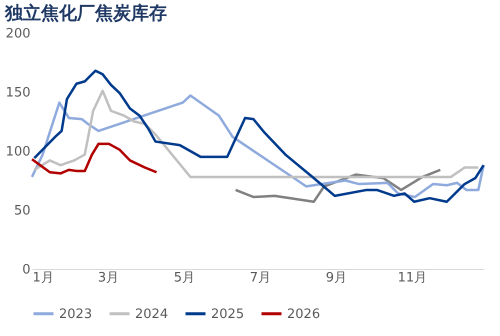 This screenshot has width=500, height=336. I want to click on chart-title: 独立焦化厂焦炭库存, so click(86, 13).